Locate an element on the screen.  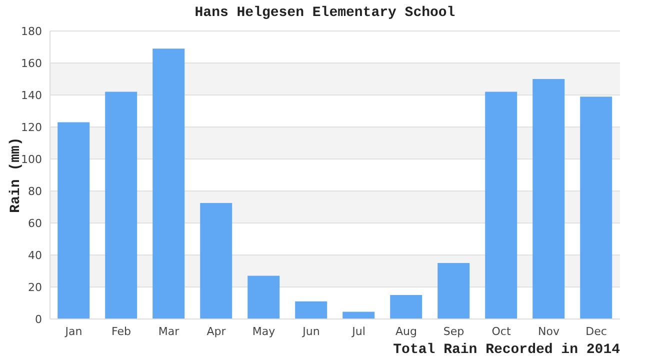
x-tick-label: Mar is located at coordinates (169, 331).